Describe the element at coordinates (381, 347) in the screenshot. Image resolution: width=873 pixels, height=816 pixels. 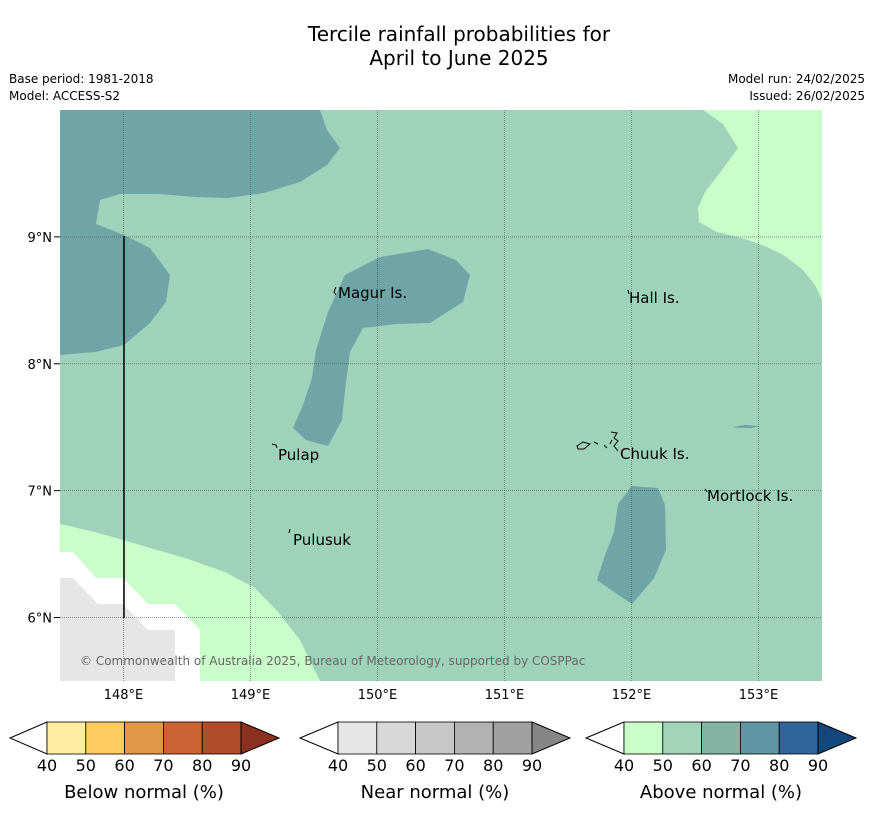
I see `region-above-60-70-magur` at that location.